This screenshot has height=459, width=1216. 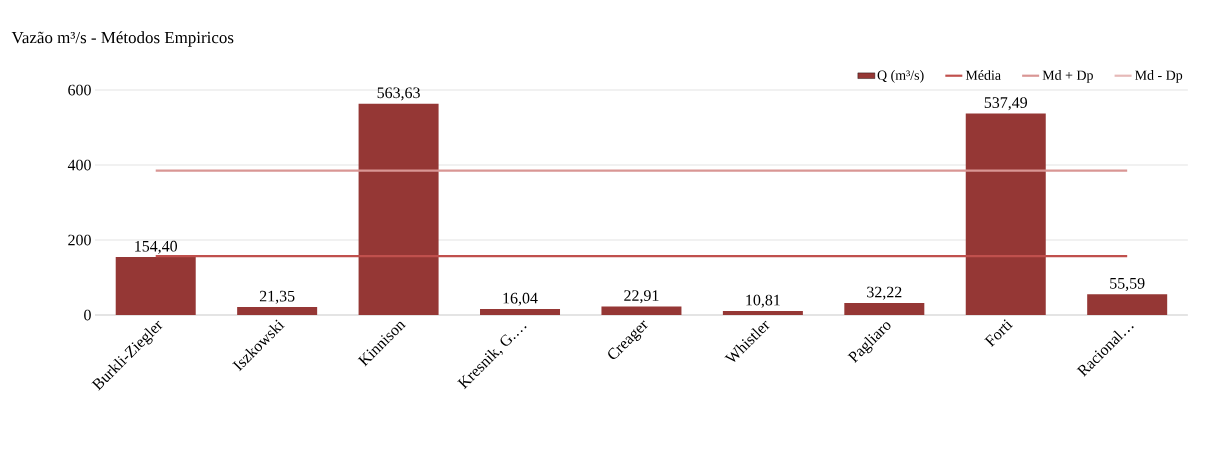 What do you see at coordinates (1159, 76) in the screenshot?
I see `legend-label: Md - Dp` at bounding box center [1159, 76].